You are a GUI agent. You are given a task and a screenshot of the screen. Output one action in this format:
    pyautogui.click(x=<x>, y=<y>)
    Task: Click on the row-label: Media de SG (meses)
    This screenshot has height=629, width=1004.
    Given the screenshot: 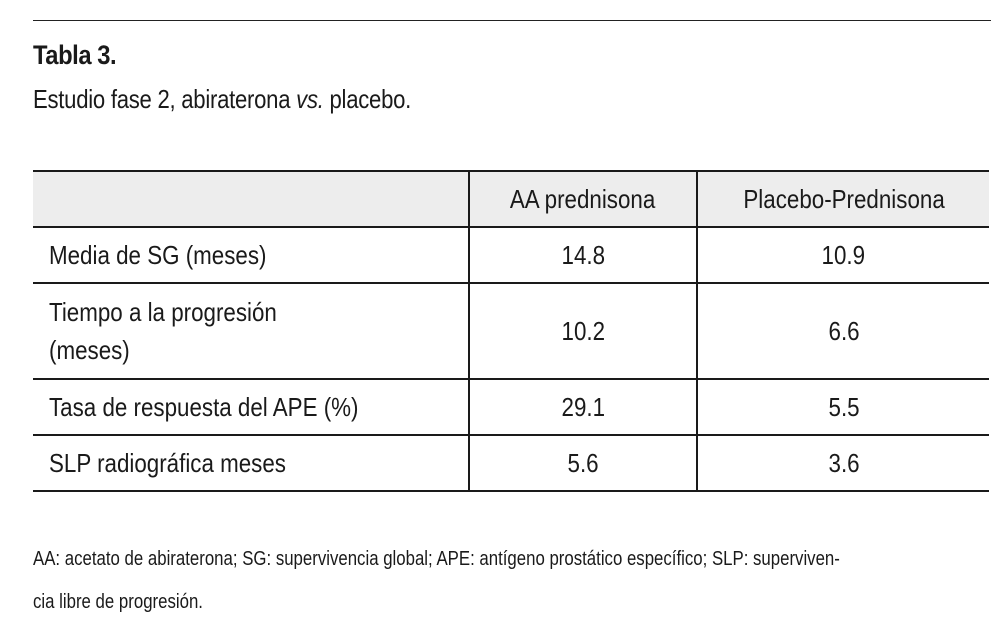 What is the action you would take?
    pyautogui.click(x=251, y=255)
    